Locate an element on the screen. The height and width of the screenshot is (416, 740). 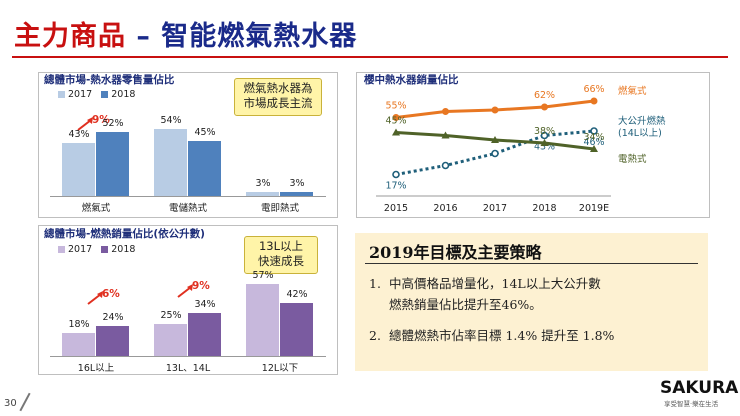
strategy-item-1-line-2: 燃熱銷量佔比提升至46%。 is located at coordinates (465, 304).